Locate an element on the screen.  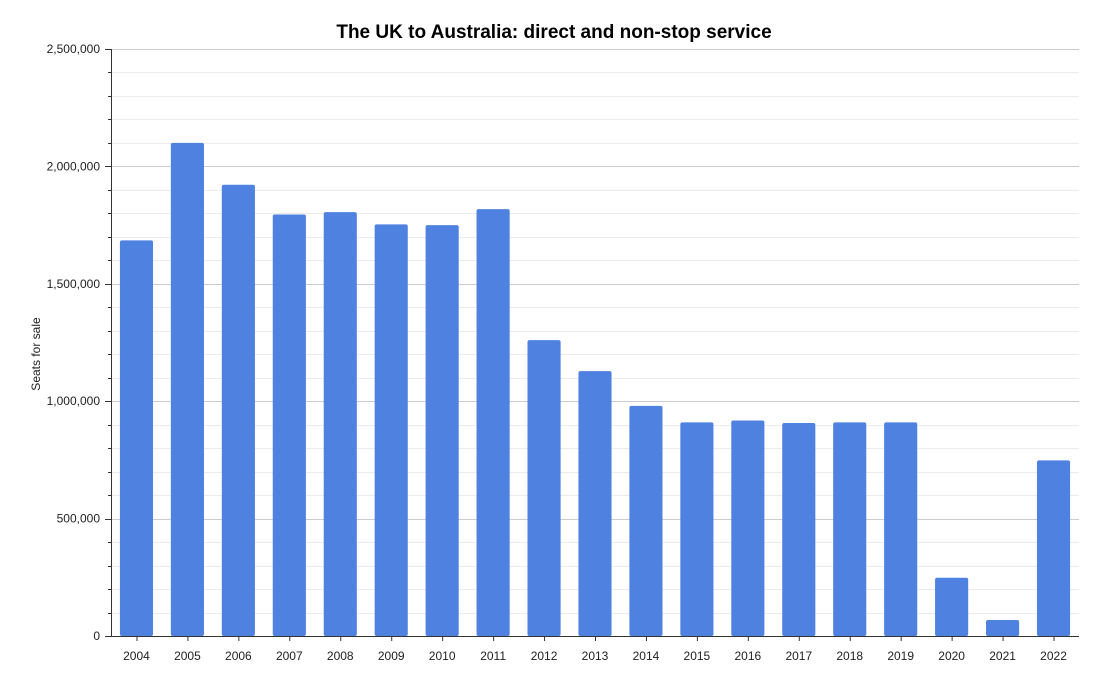
x-tick-label-2016: 2016 is located at coordinates (747, 656).